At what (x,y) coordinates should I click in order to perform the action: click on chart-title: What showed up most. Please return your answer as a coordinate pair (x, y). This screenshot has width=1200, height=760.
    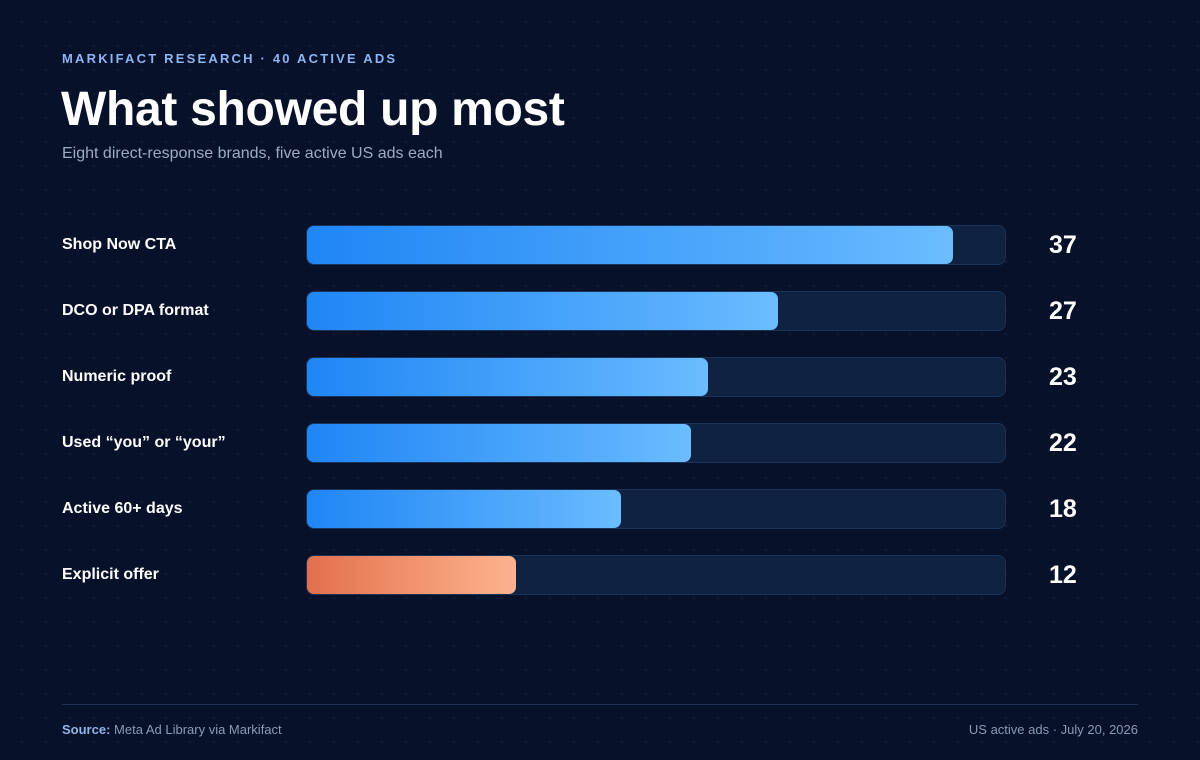
    Looking at the image, I should click on (313, 109).